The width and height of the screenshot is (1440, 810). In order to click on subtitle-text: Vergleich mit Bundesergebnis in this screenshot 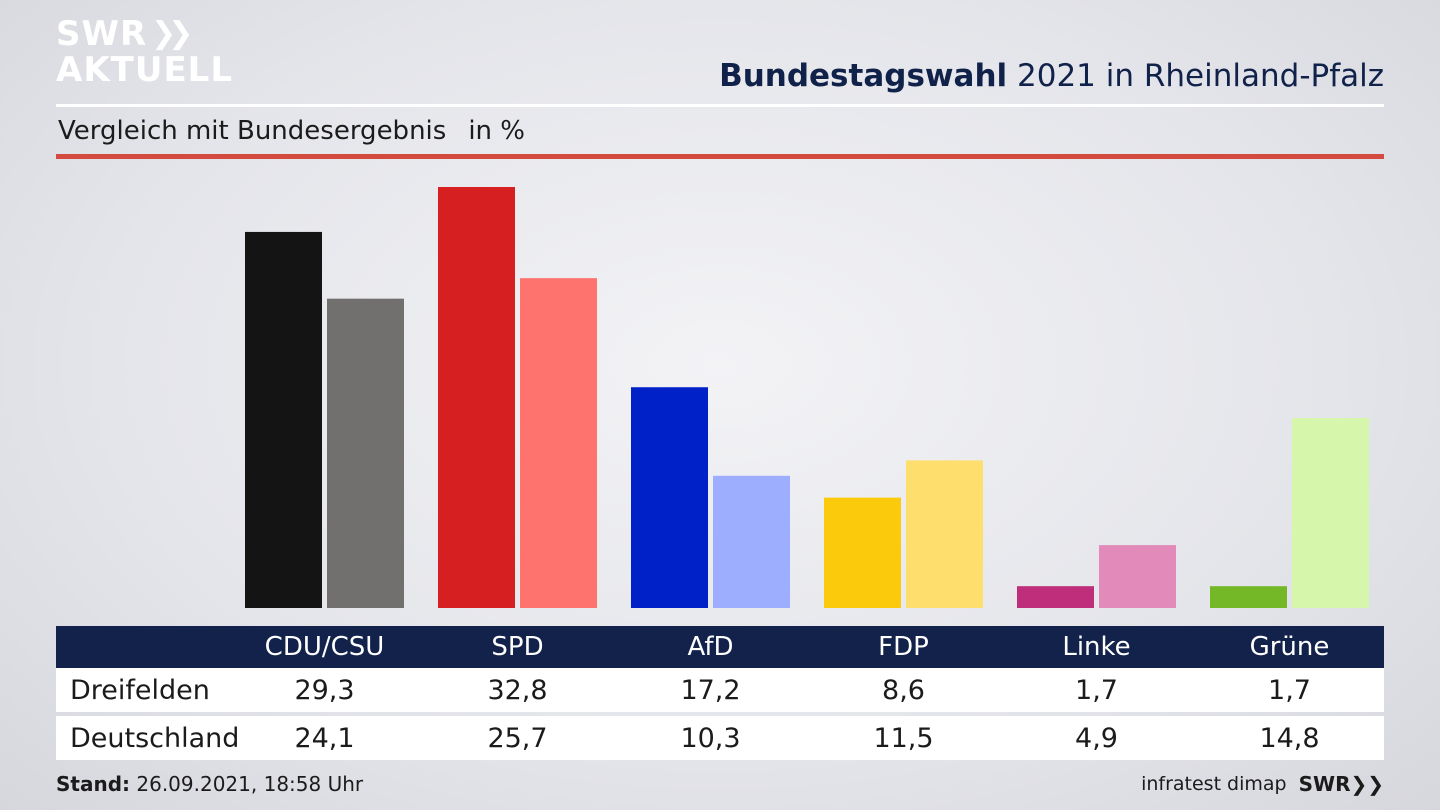, I will do `click(252, 131)`.